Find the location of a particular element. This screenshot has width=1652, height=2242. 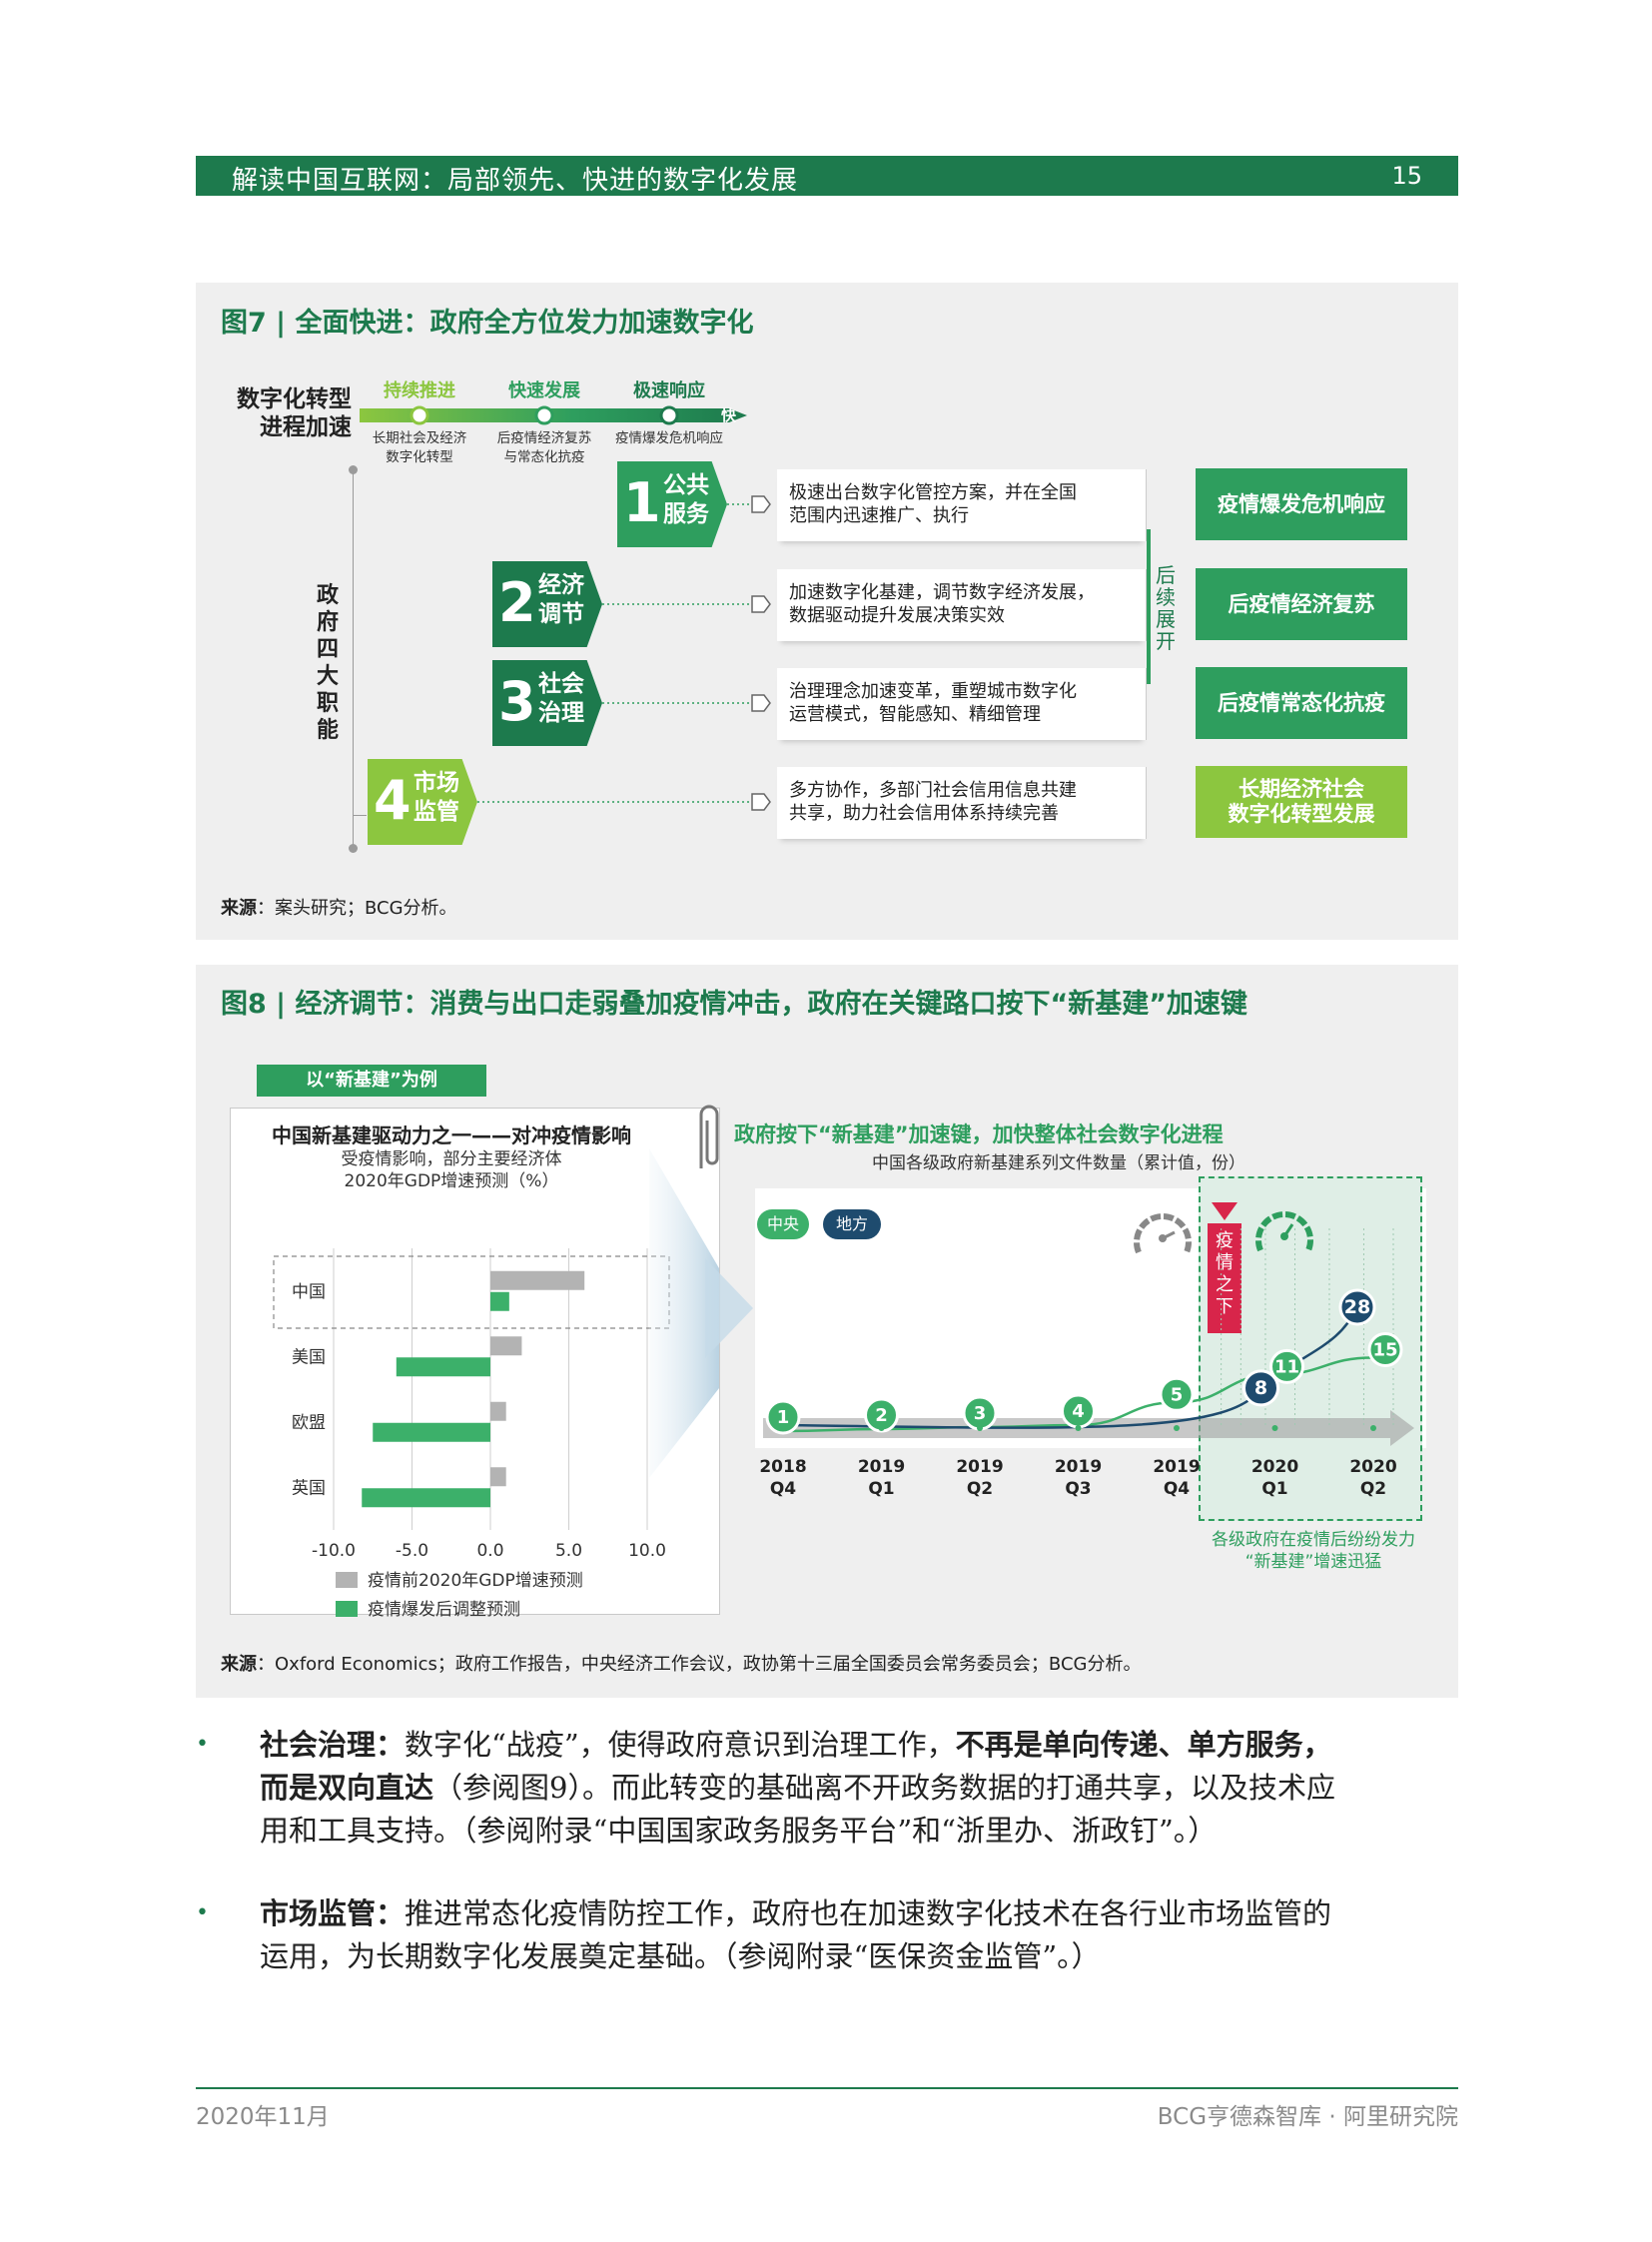

function-market-supervision: 4 市场 监管 is located at coordinates (422, 802).